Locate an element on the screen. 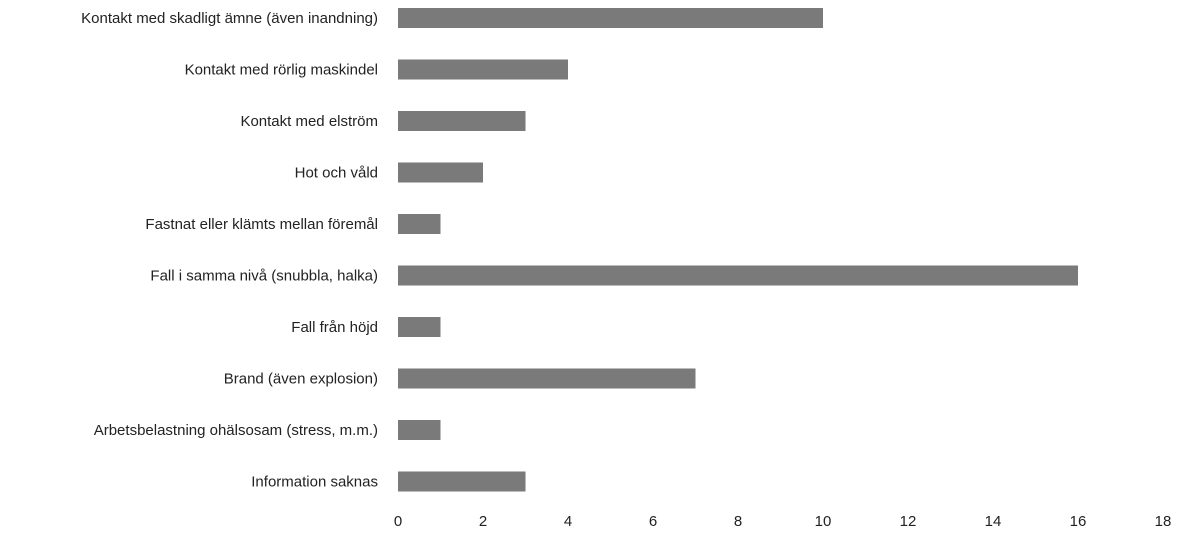 Image resolution: width=1188 pixels, height=533 pixels. category-label-2: Kontakt med elström is located at coordinates (309, 121).